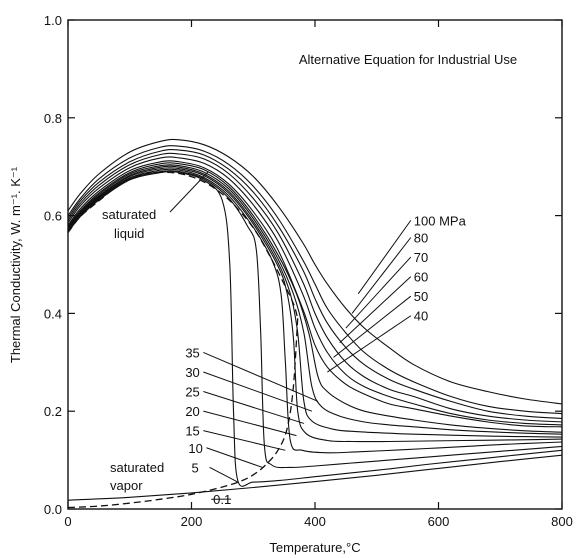  I want to click on series-label-25: 25, so click(192, 392).